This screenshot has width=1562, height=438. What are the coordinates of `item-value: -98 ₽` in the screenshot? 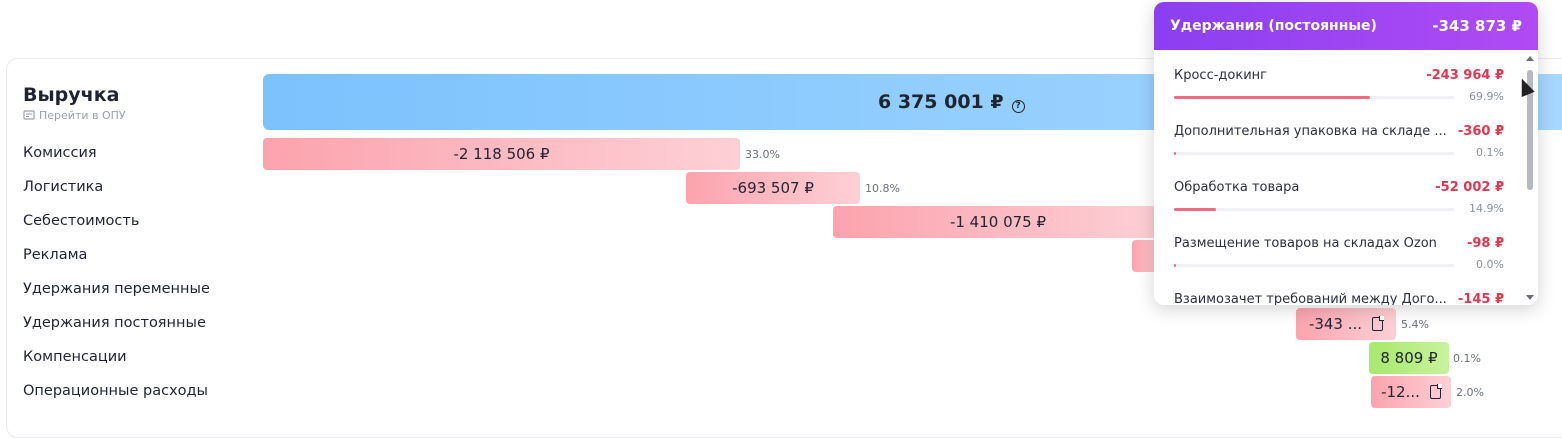 It's located at (1485, 243).